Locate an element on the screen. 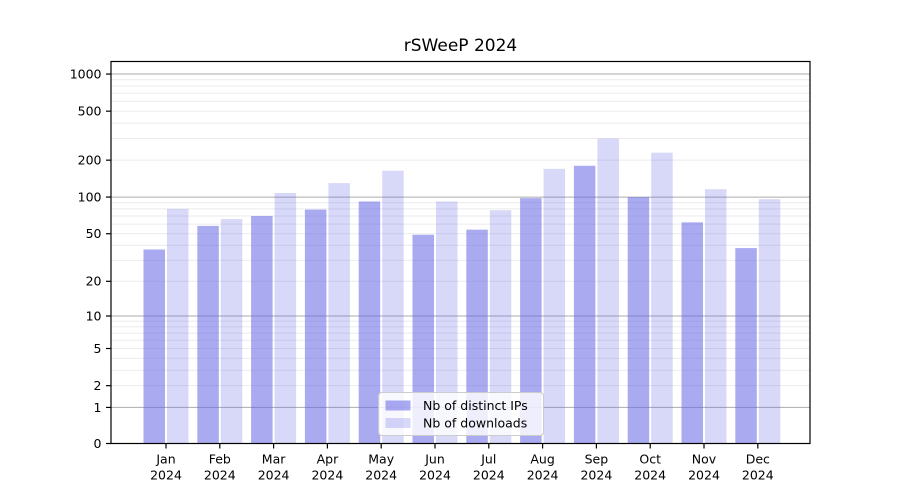 The height and width of the screenshot is (500, 900). y-tick-label: 5 is located at coordinates (98, 348).